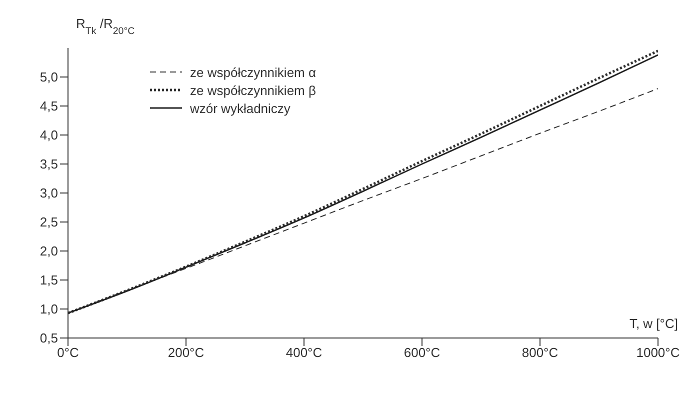  Describe the element at coordinates (49, 280) in the screenshot. I see `y-tick-label: 1,5` at that location.